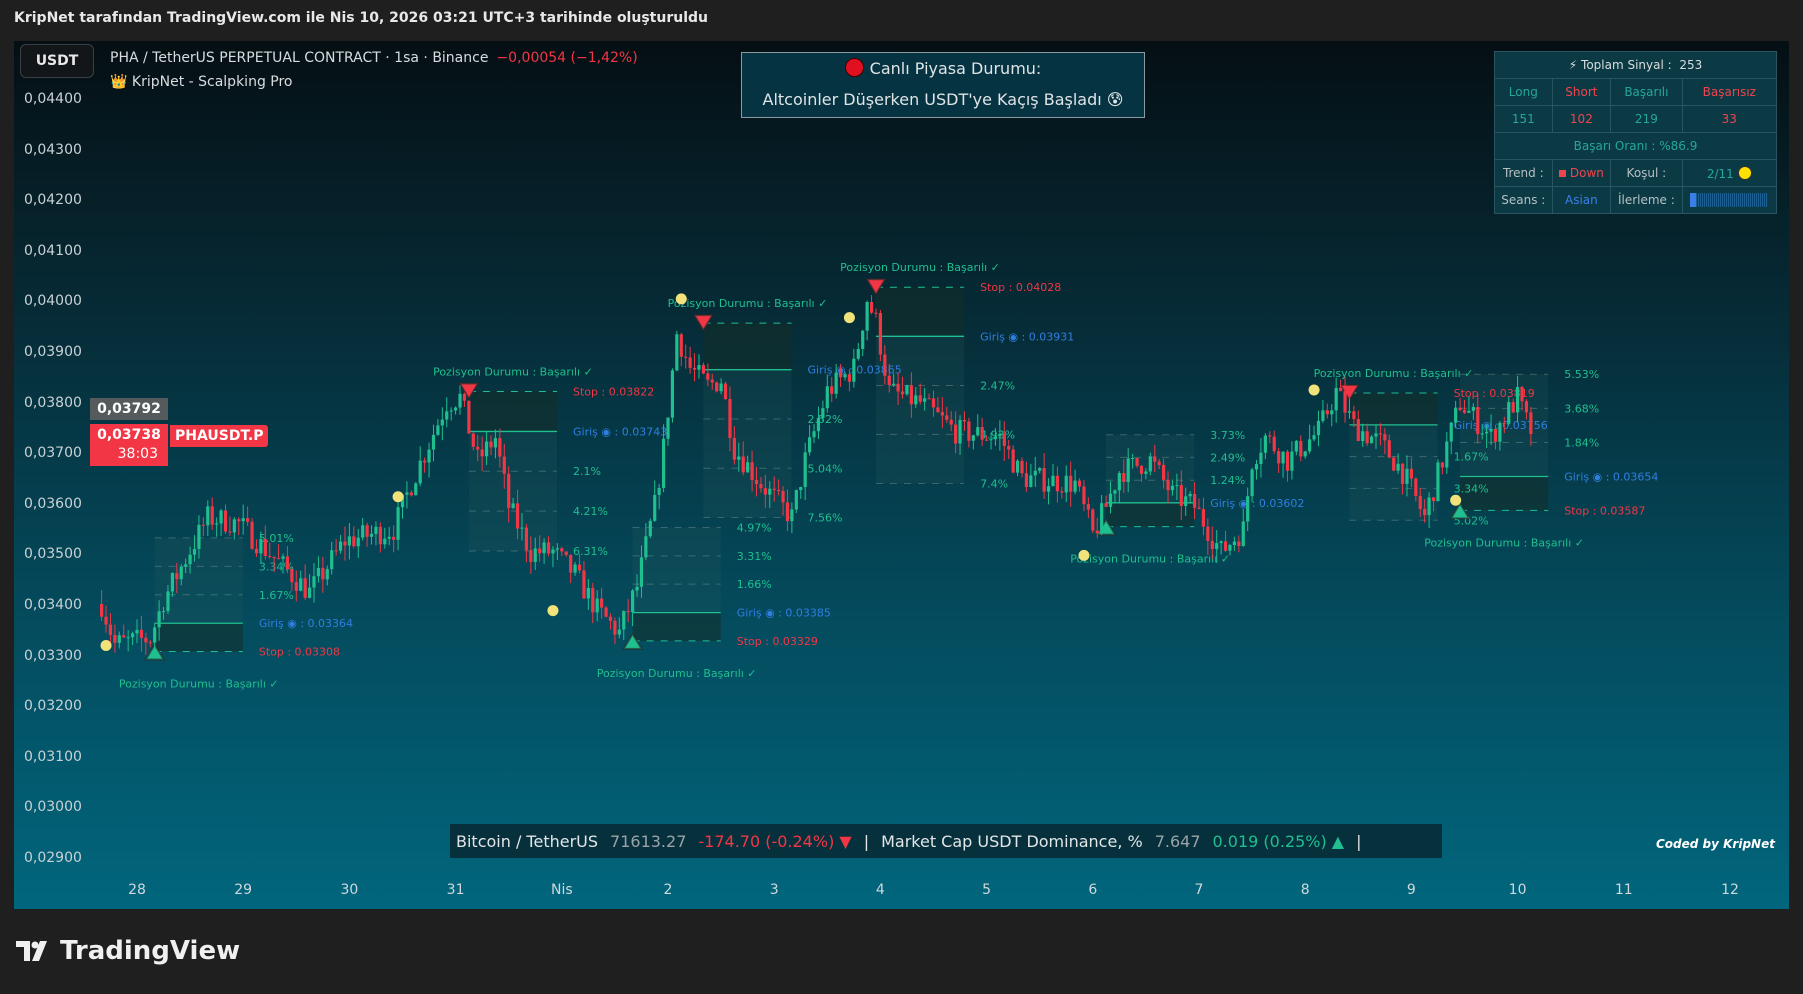  Describe the element at coordinates (1460, 510) in the screenshot. I see `long-signal-triangle-icon` at that location.